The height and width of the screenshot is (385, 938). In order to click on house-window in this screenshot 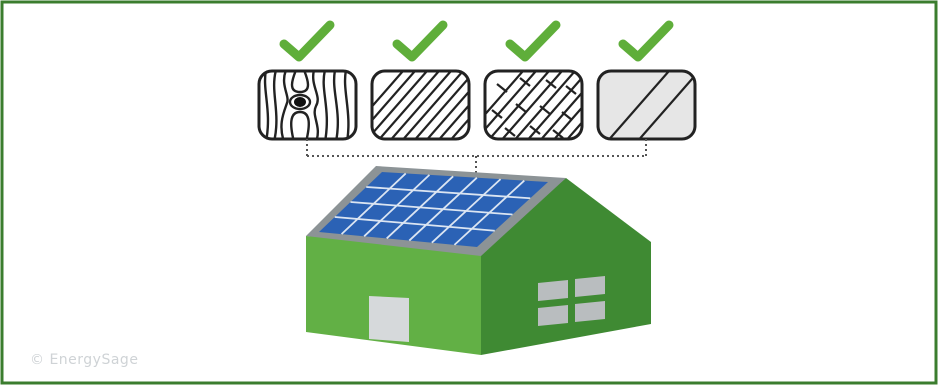, I will do `click(571, 301)`.